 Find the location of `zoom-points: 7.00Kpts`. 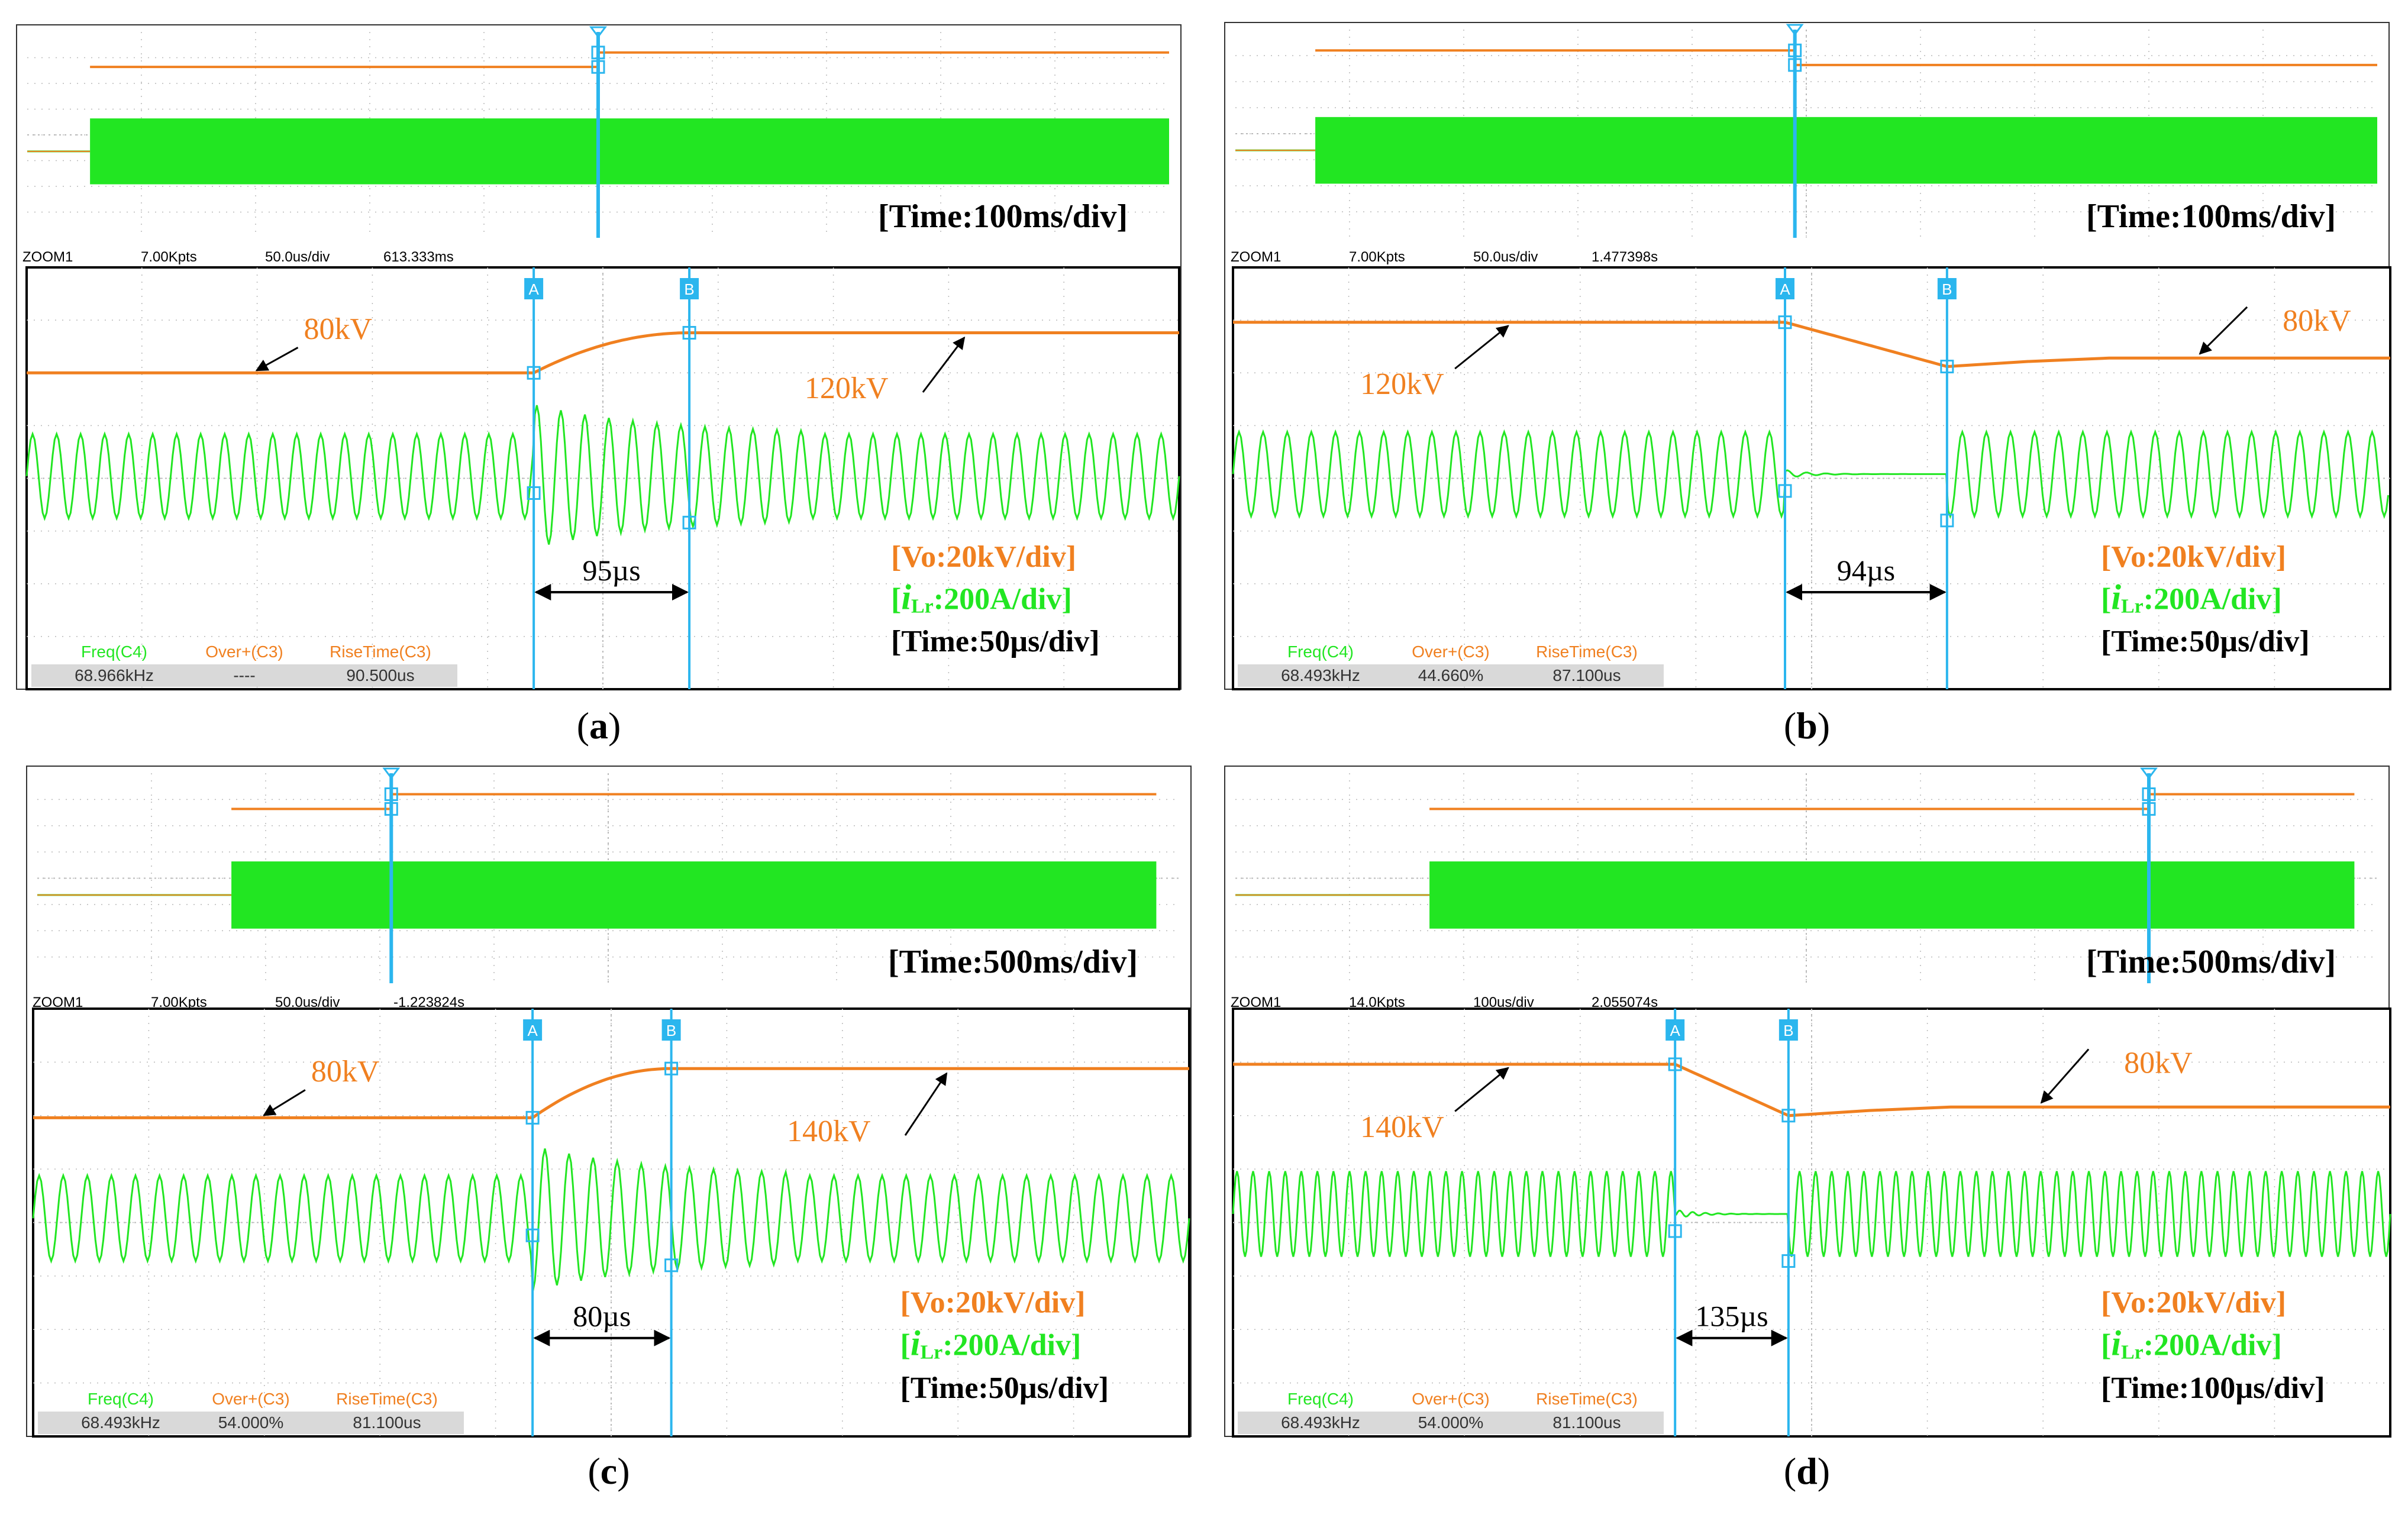

zoom-points: 7.00Kpts is located at coordinates (1377, 257).